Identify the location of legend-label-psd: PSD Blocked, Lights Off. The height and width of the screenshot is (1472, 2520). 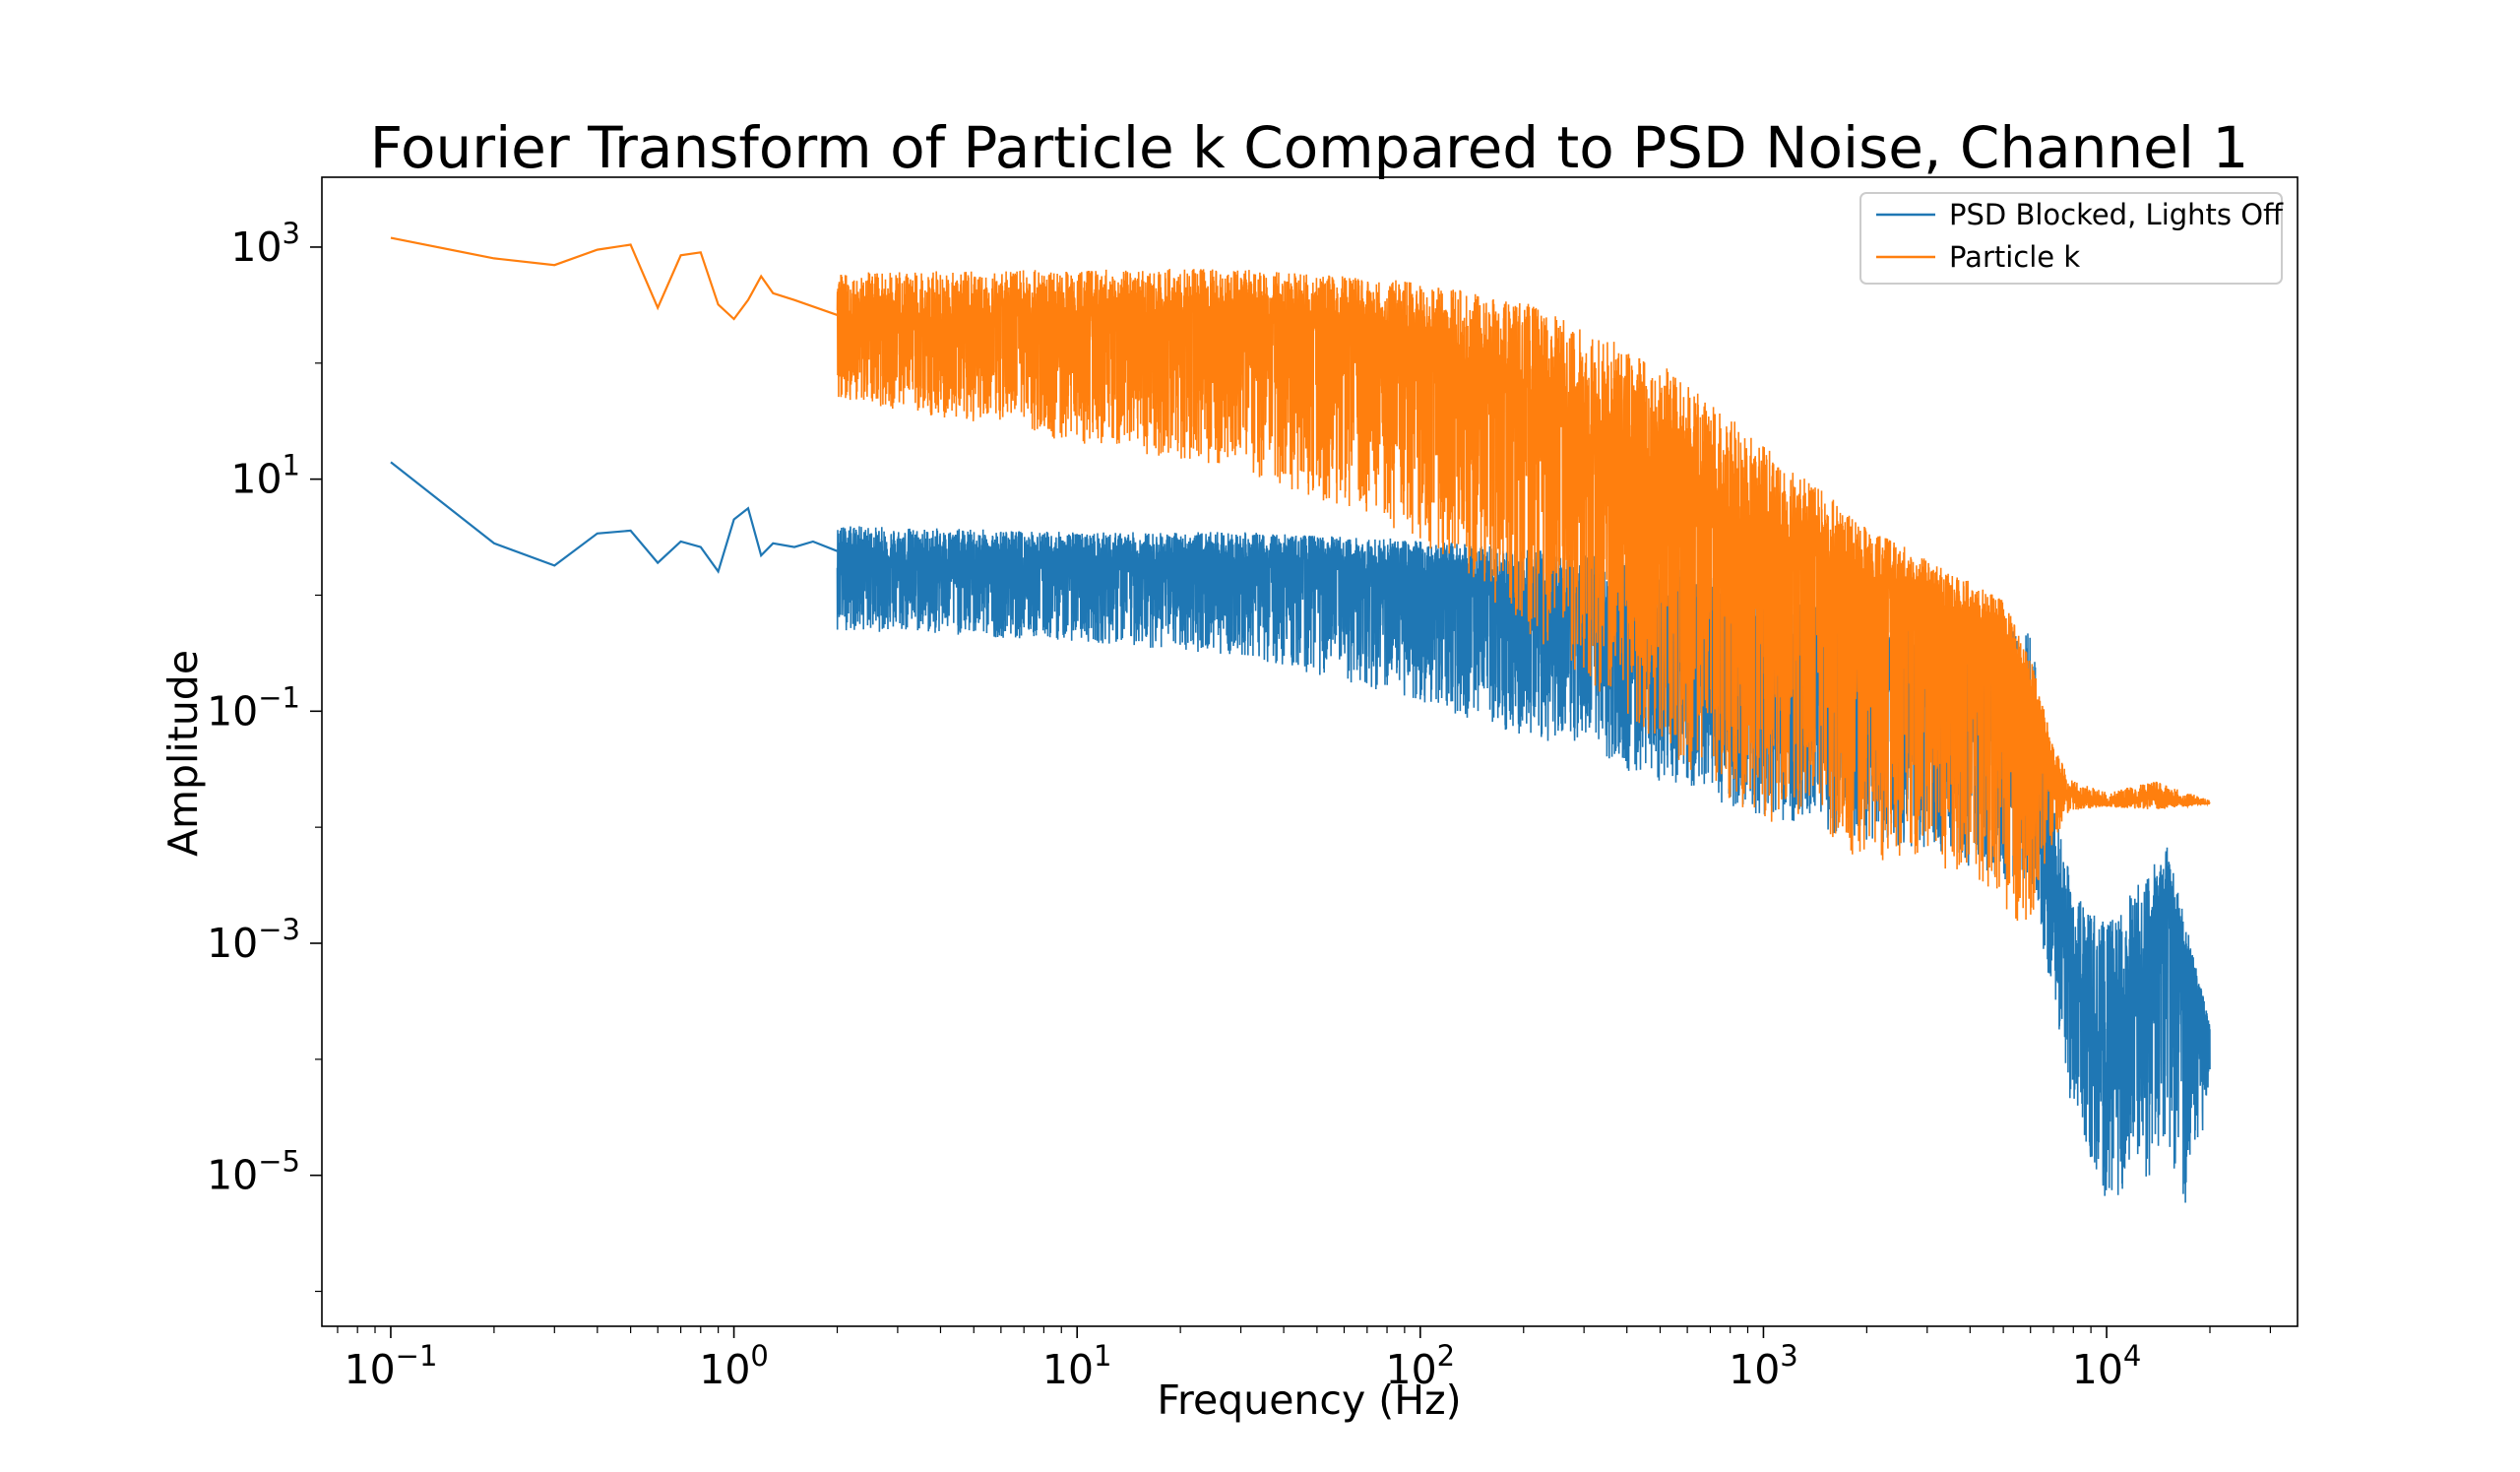
(2116, 214).